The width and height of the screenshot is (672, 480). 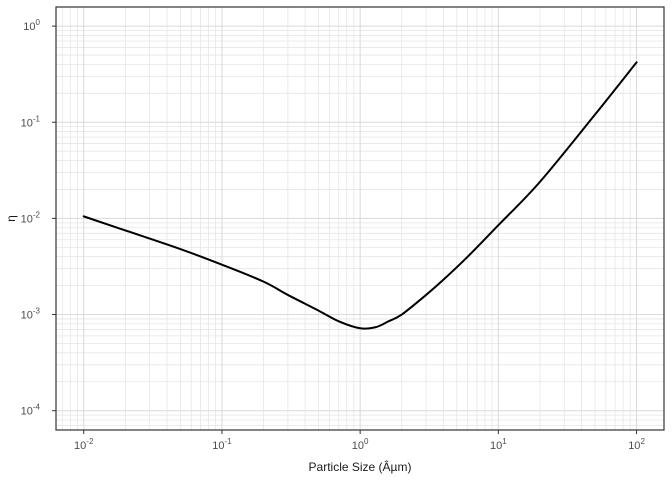 I want to click on x-tick-label: 10⁻², so click(x=84, y=444).